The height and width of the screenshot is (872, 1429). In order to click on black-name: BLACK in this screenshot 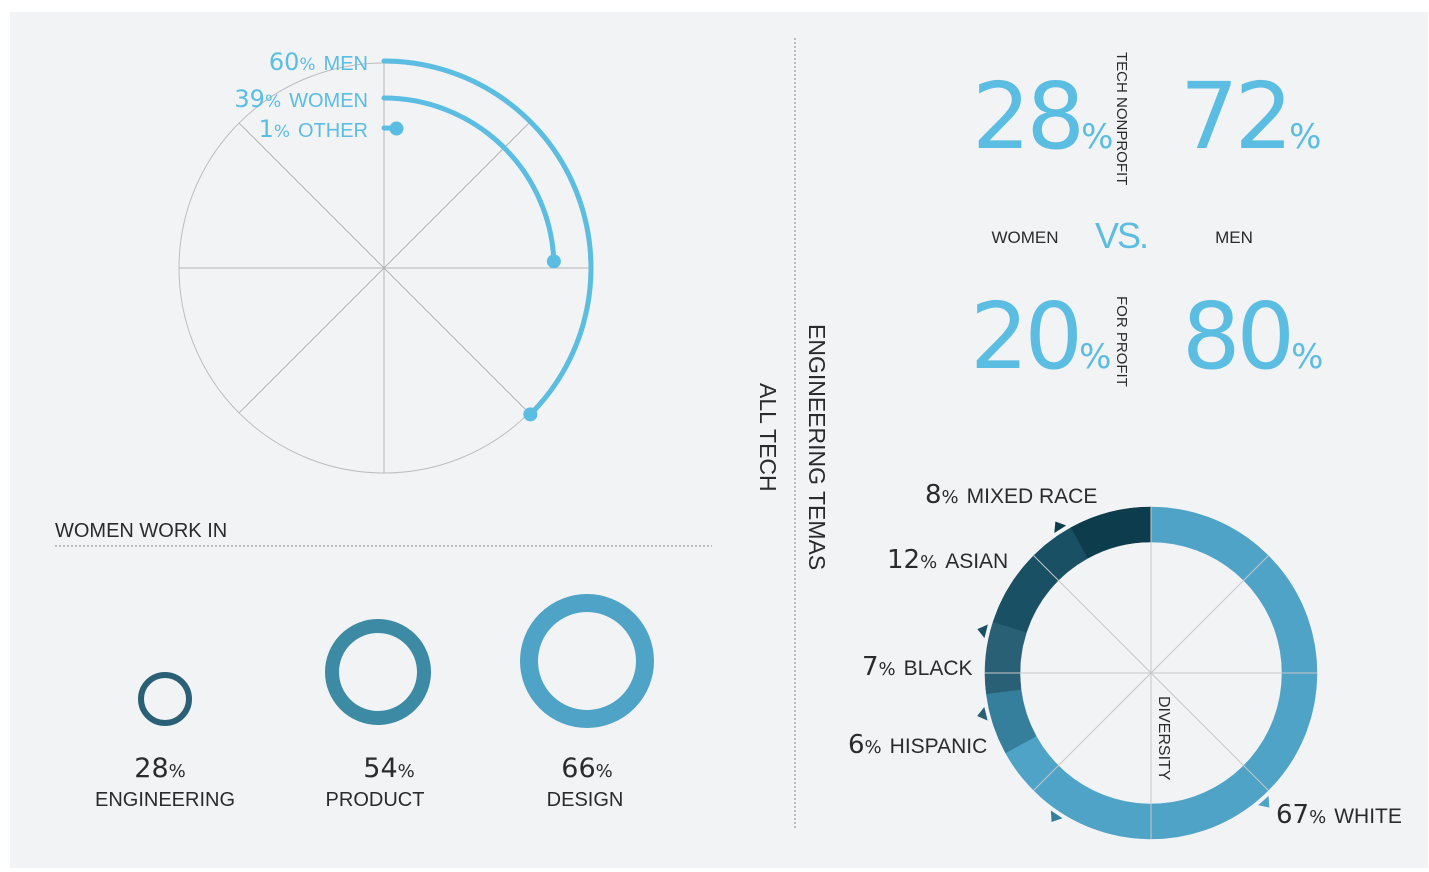, I will do `click(938, 668)`.